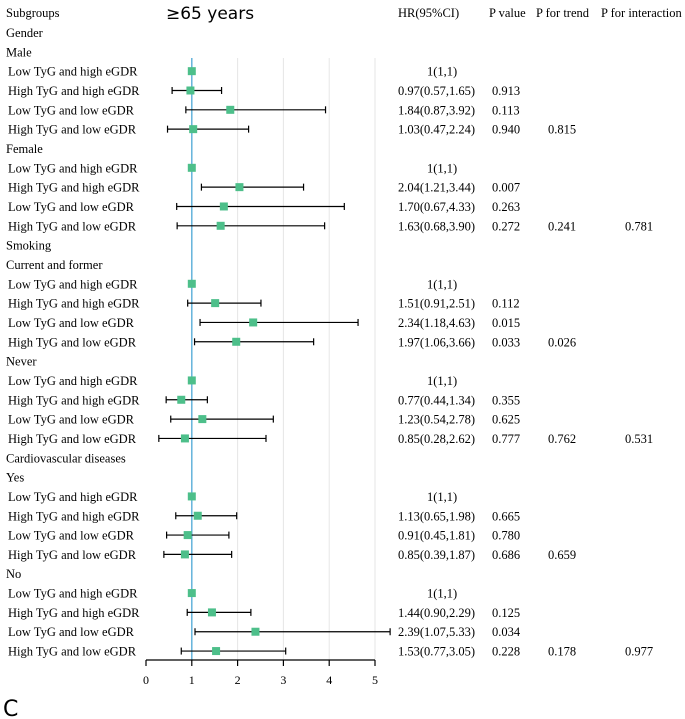 The width and height of the screenshot is (685, 719). I want to click on p-value: 0.113, so click(506, 110).